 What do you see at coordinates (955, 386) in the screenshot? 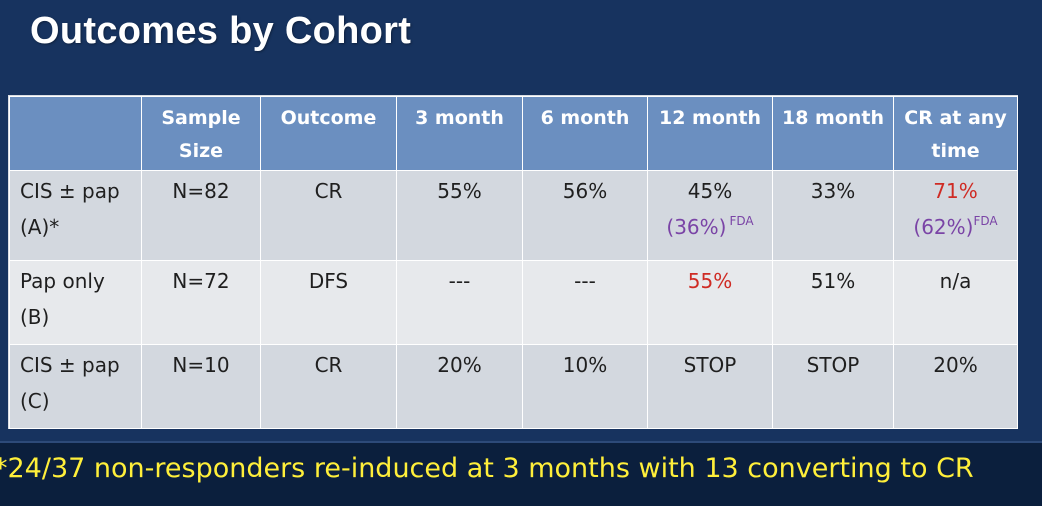
I see `cell-cr-any-time: 20%` at bounding box center [955, 386].